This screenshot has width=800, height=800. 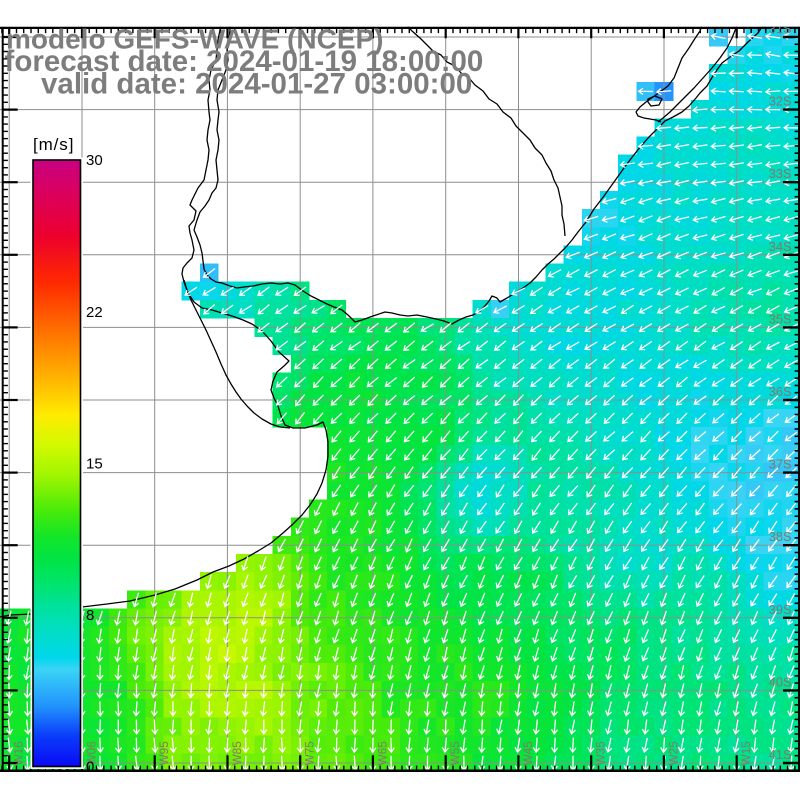 I want to click on svg-text: W85, so click(x=237, y=753).